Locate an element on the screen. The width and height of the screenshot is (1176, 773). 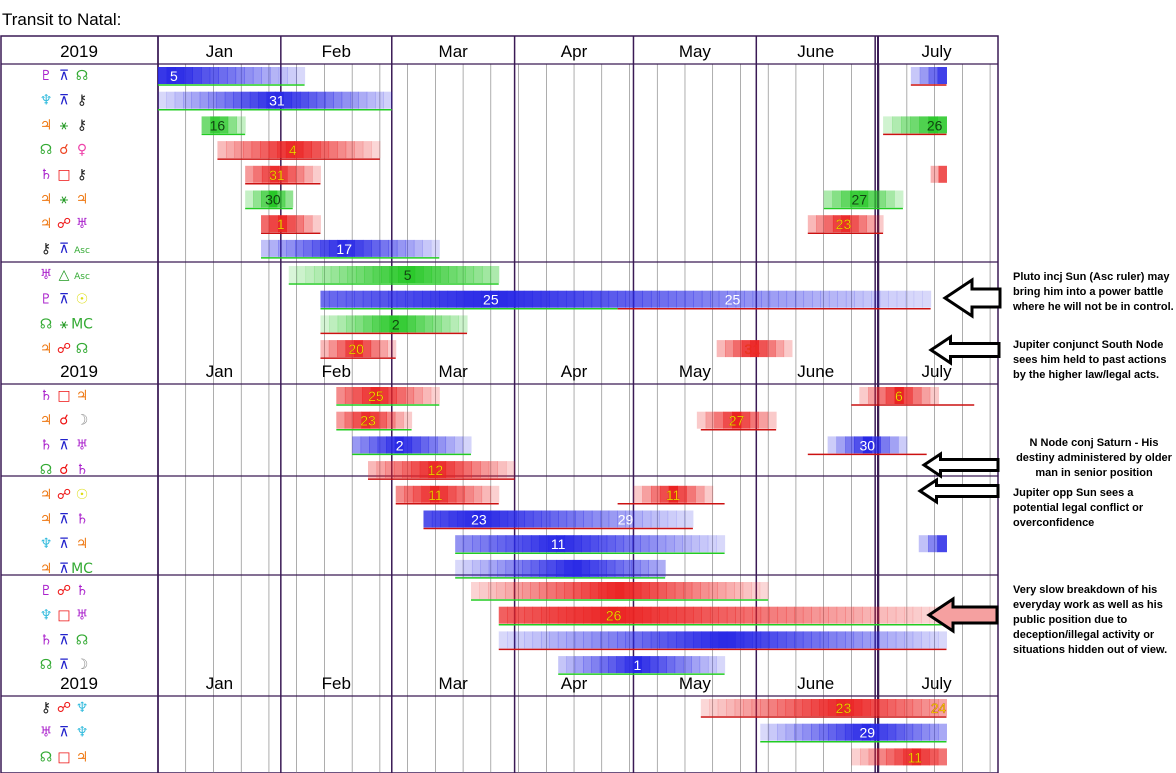
aspect-glyph: □ is located at coordinates (63, 616).